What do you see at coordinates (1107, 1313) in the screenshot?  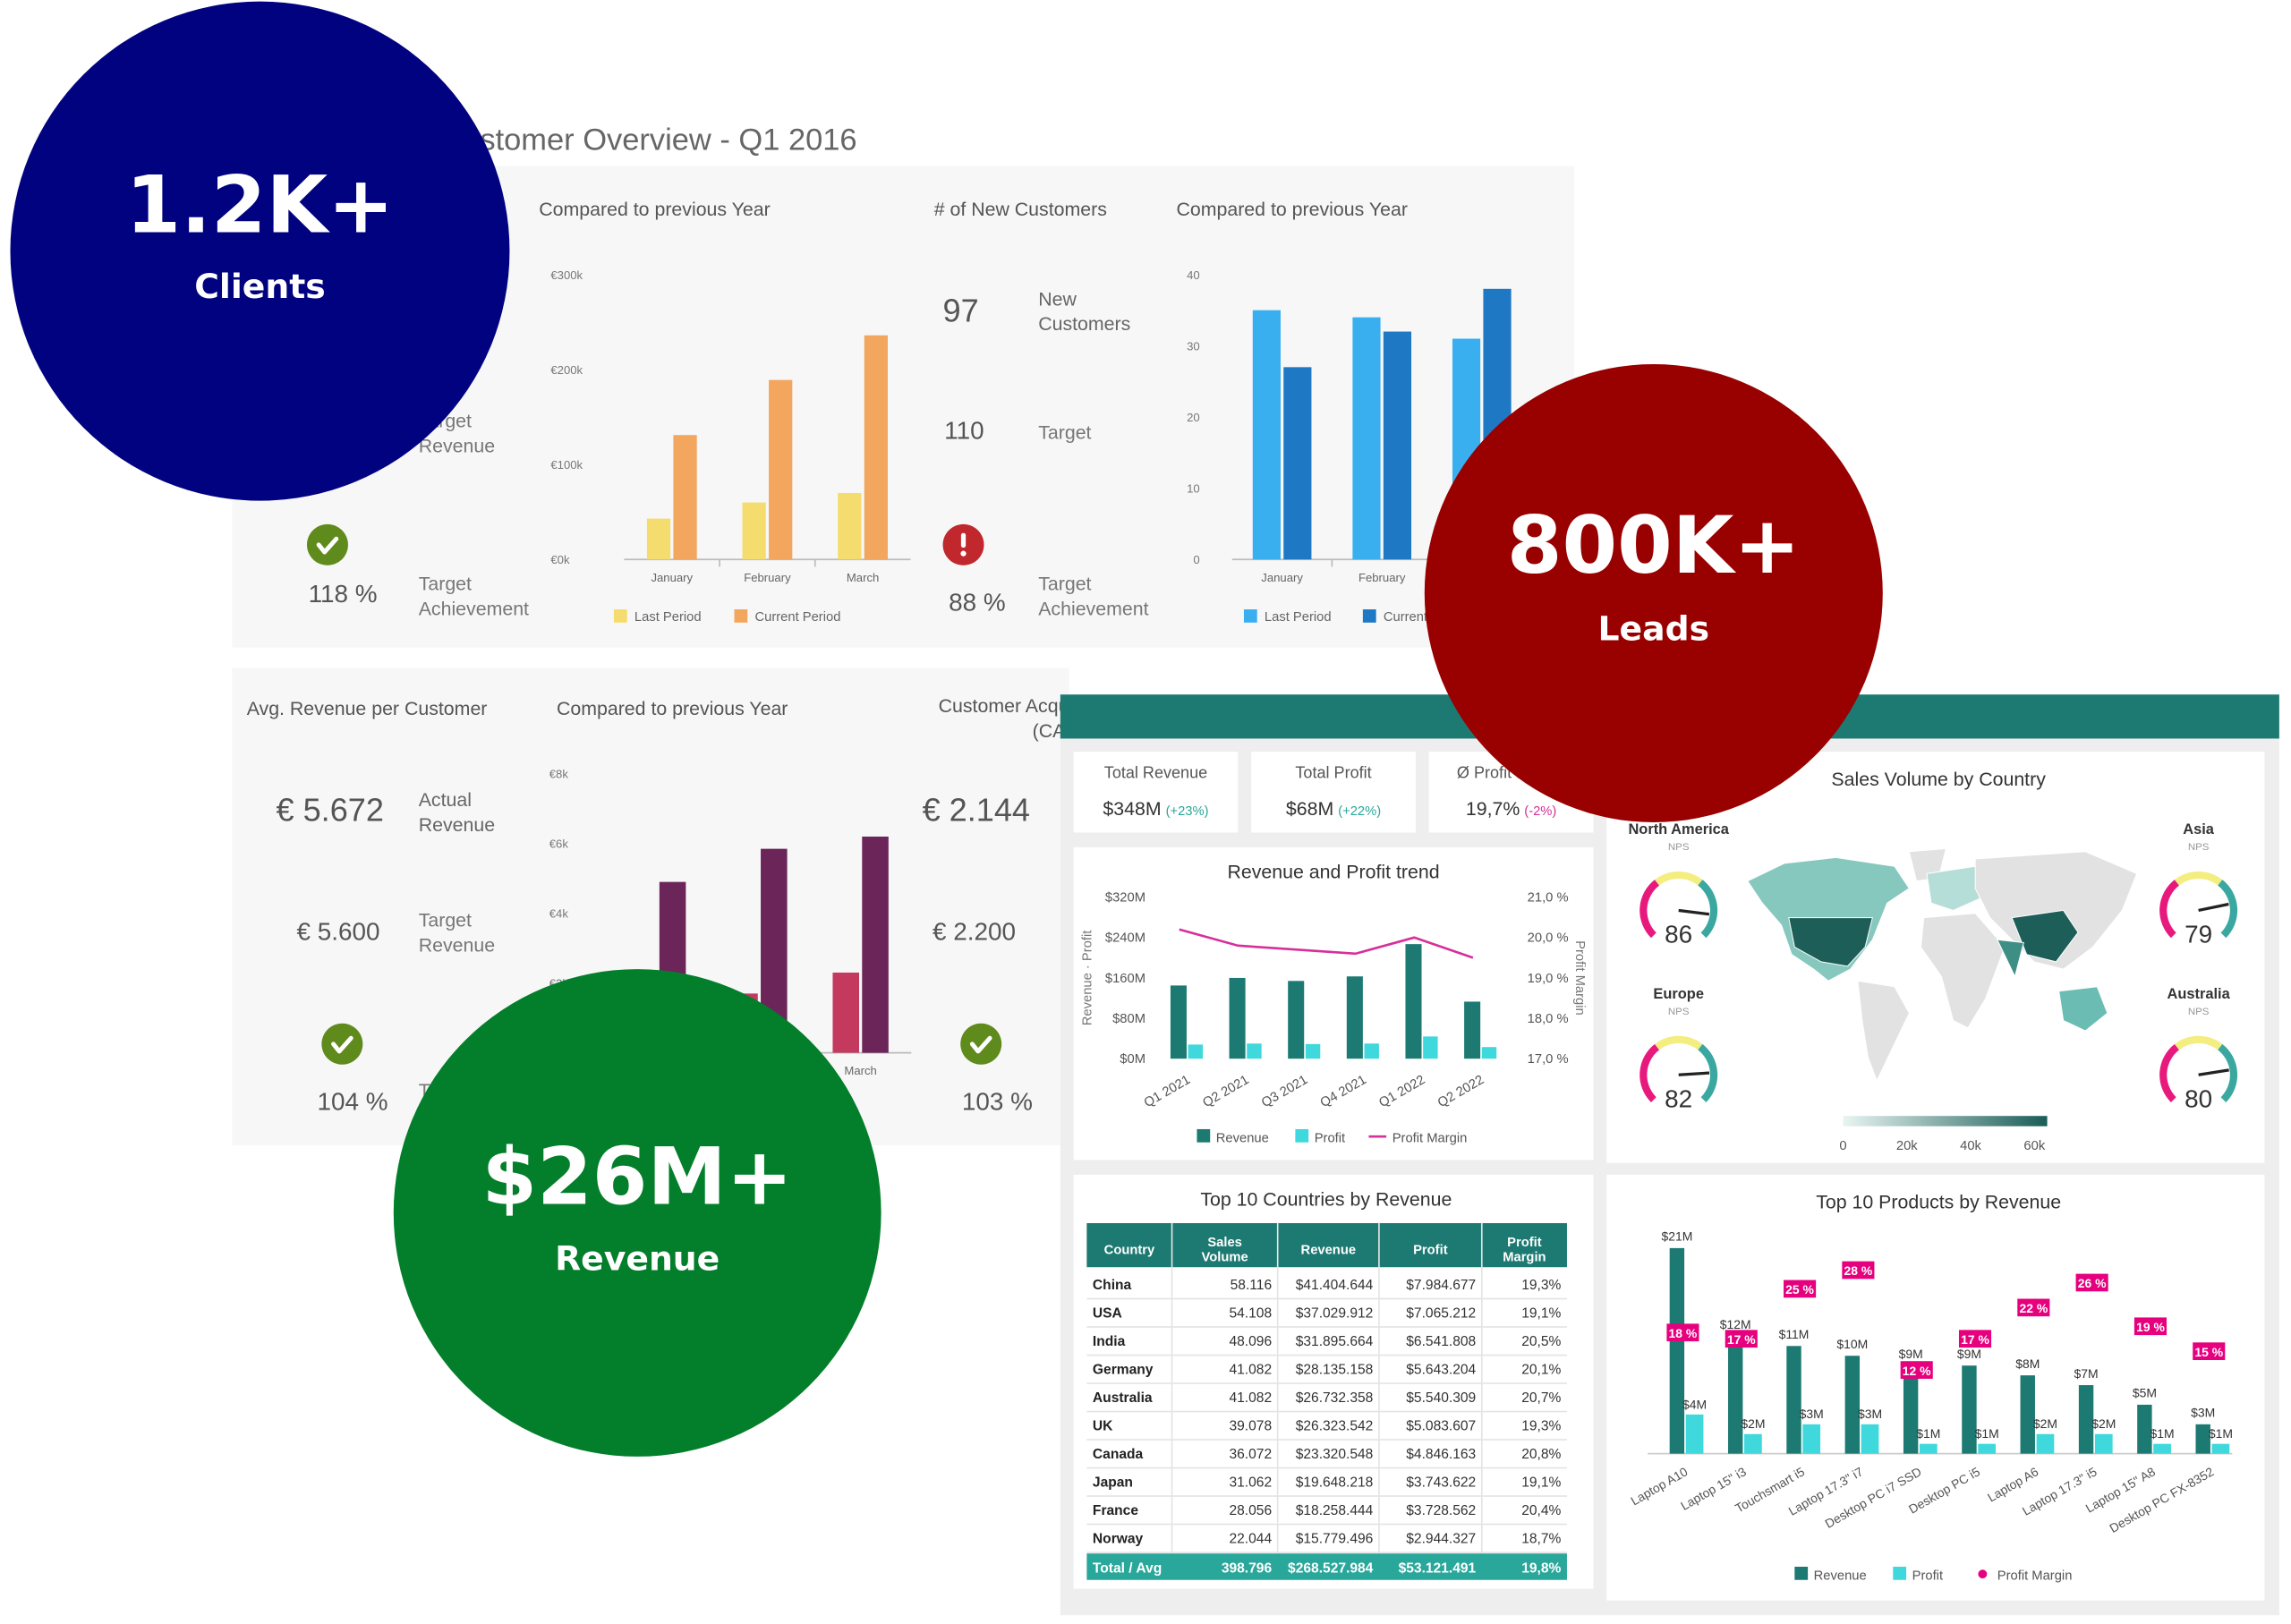 I see `cell: USA` at bounding box center [1107, 1313].